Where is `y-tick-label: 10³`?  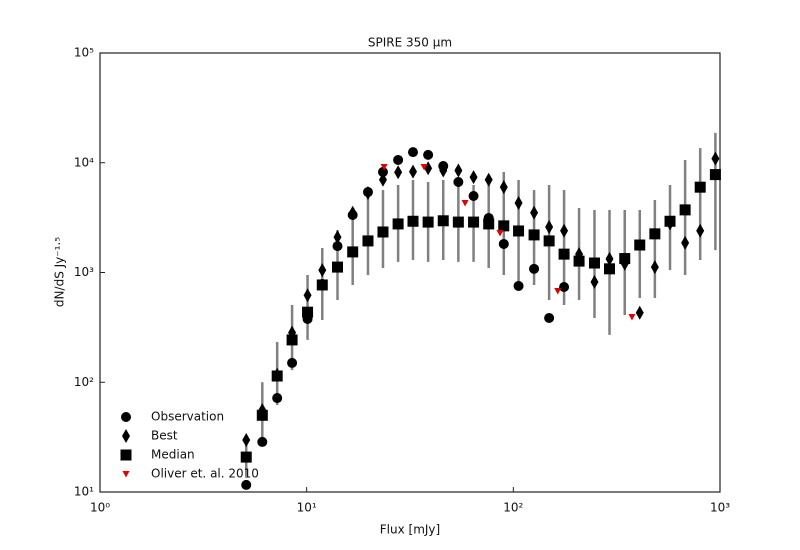
y-tick-label: 10³ is located at coordinates (84, 272).